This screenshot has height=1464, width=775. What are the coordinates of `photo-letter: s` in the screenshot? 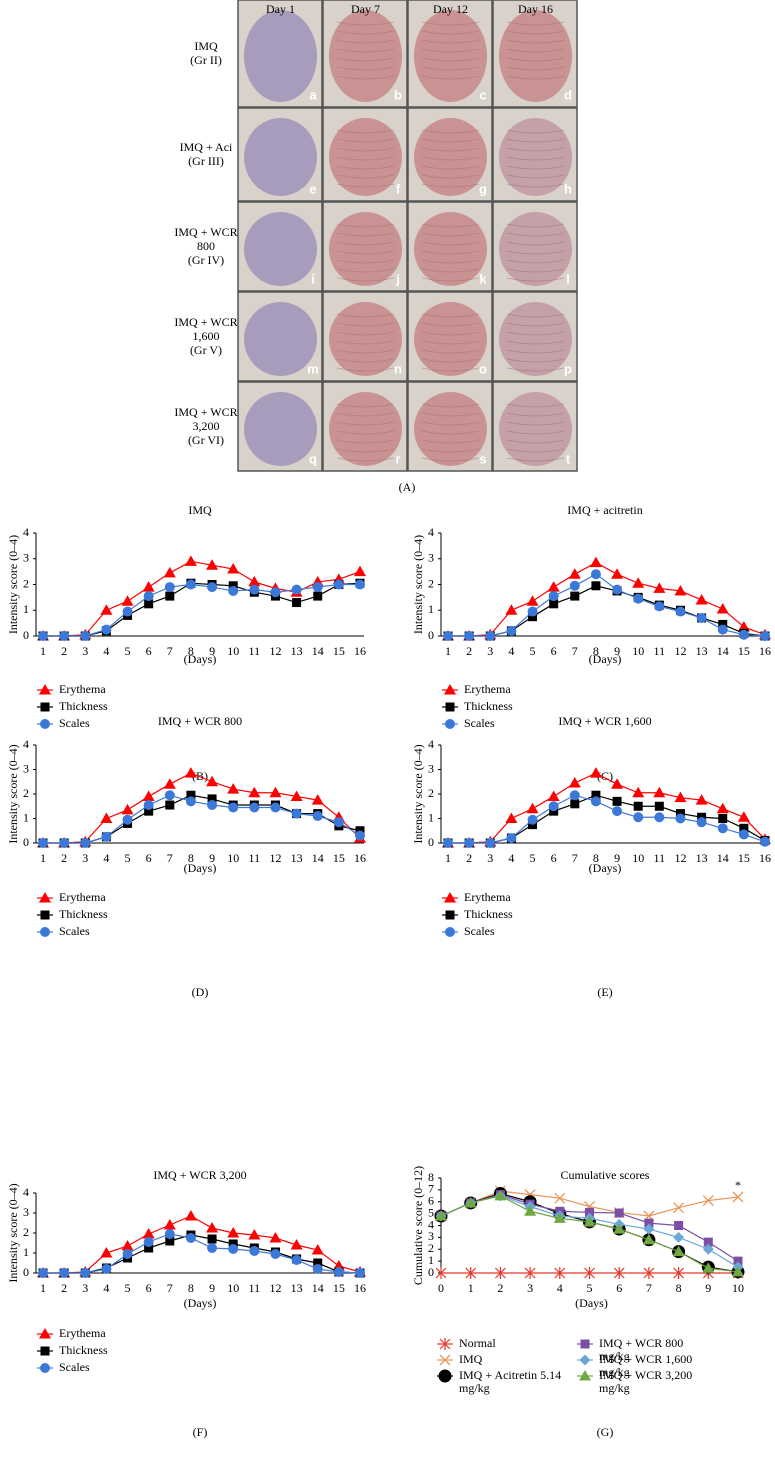 It's located at (482, 458).